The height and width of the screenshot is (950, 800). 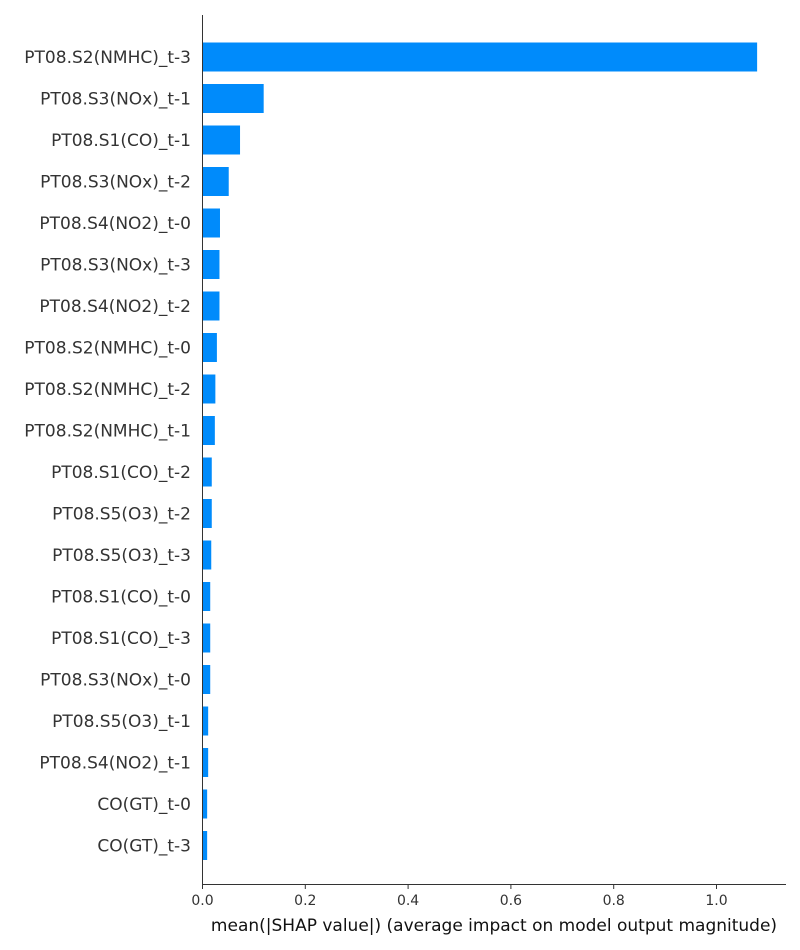 What do you see at coordinates (144, 805) in the screenshot?
I see `category-label: CO(GT)_t-0` at bounding box center [144, 805].